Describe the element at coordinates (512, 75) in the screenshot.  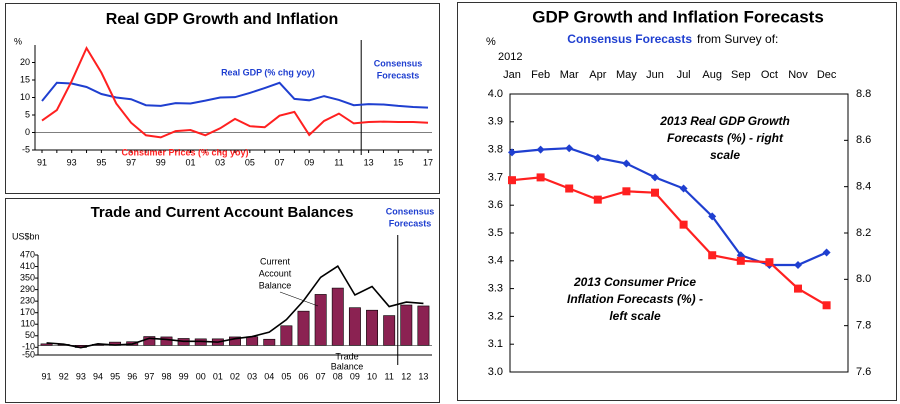
I see `x-tick-label: Jan` at that location.